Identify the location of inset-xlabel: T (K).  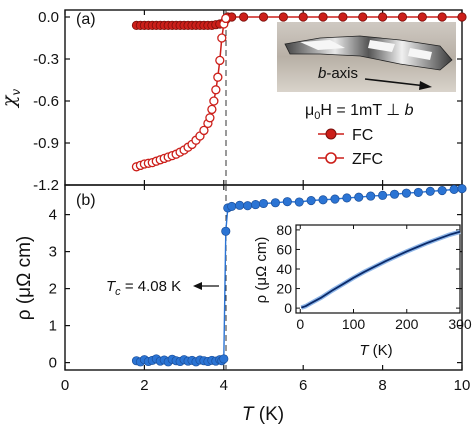
(375, 350).